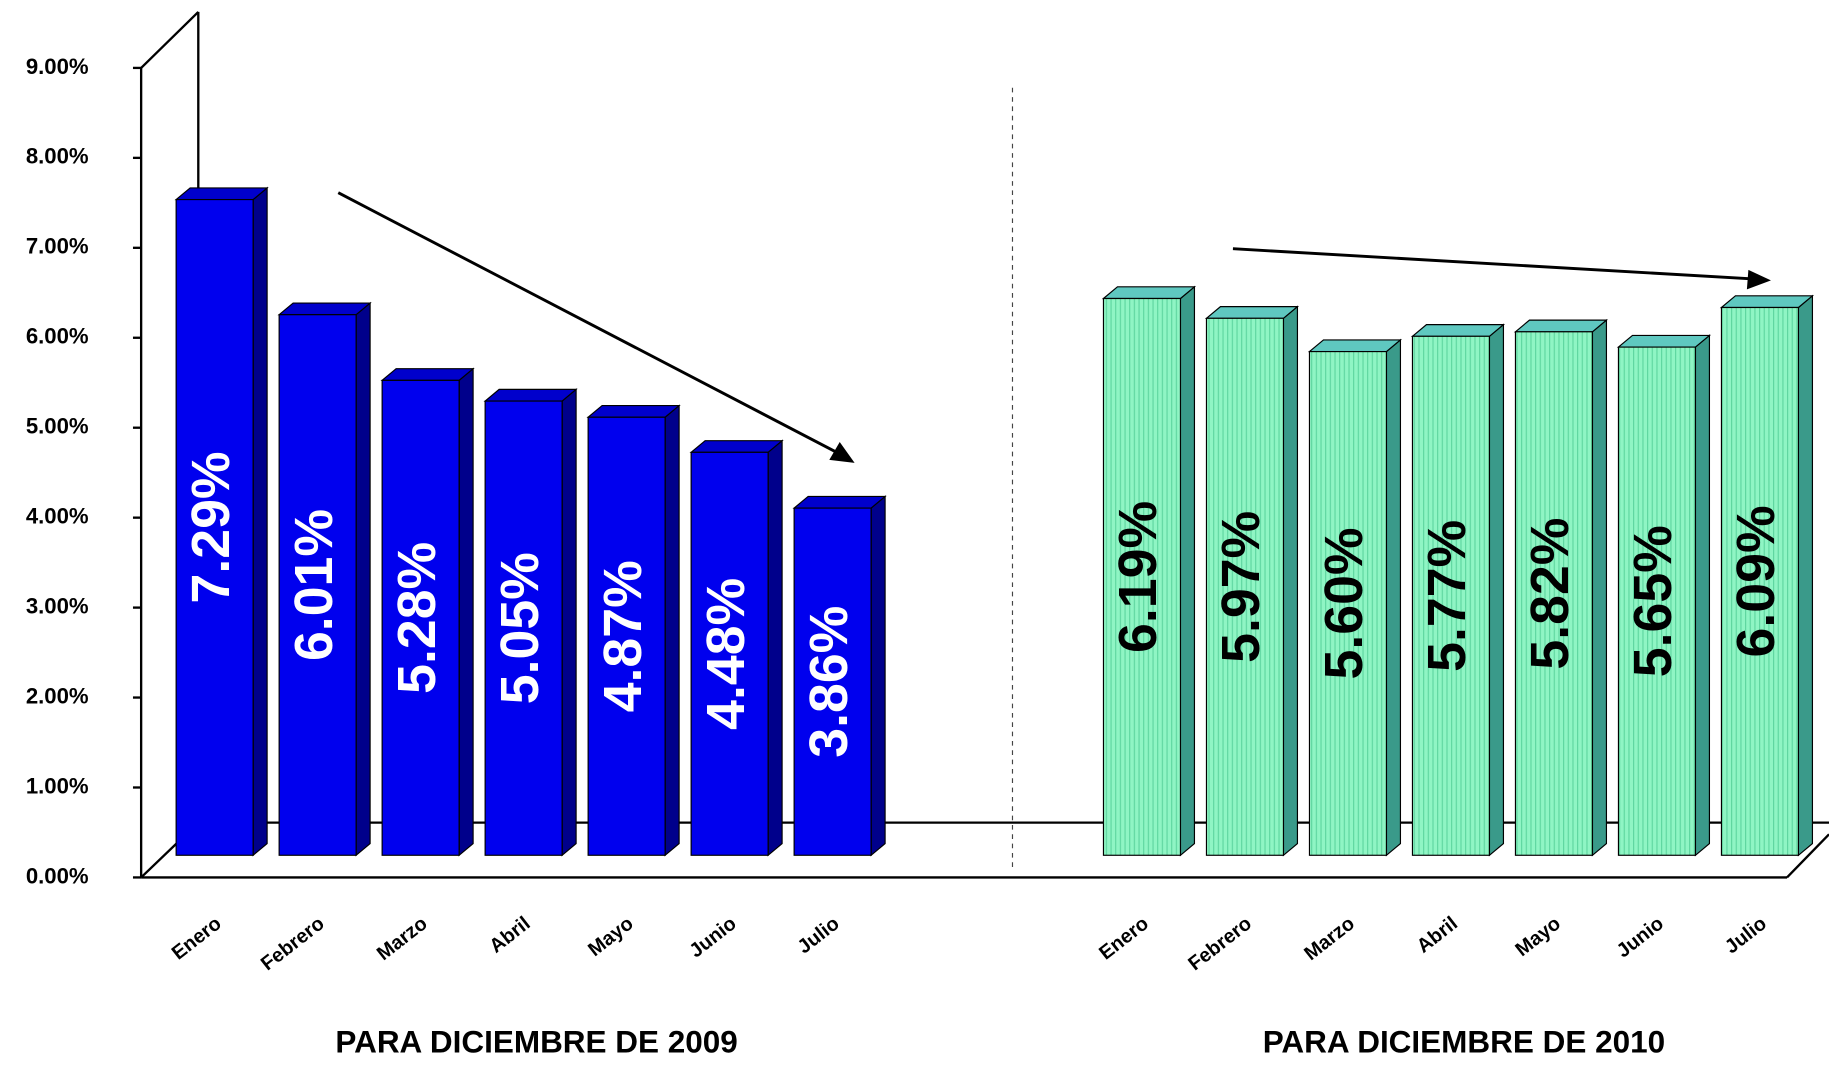  I want to click on value-label: 5.05%, so click(520, 628).